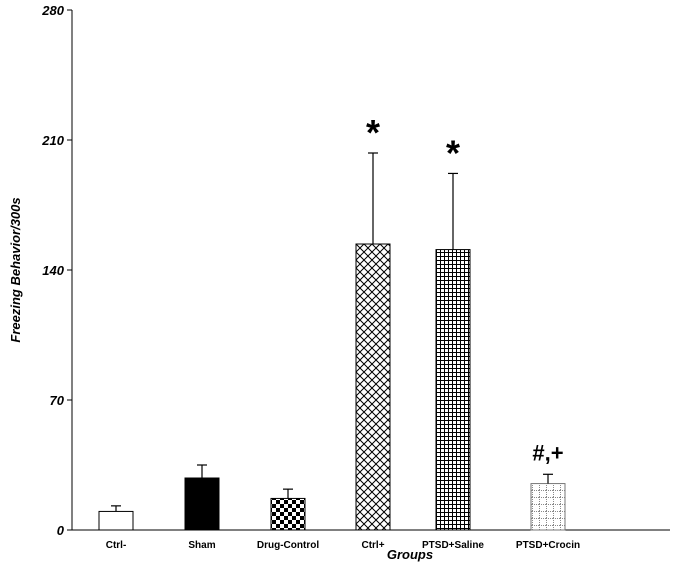 The width and height of the screenshot is (680, 564). I want to click on y-tick-label: 210, so click(52, 140).